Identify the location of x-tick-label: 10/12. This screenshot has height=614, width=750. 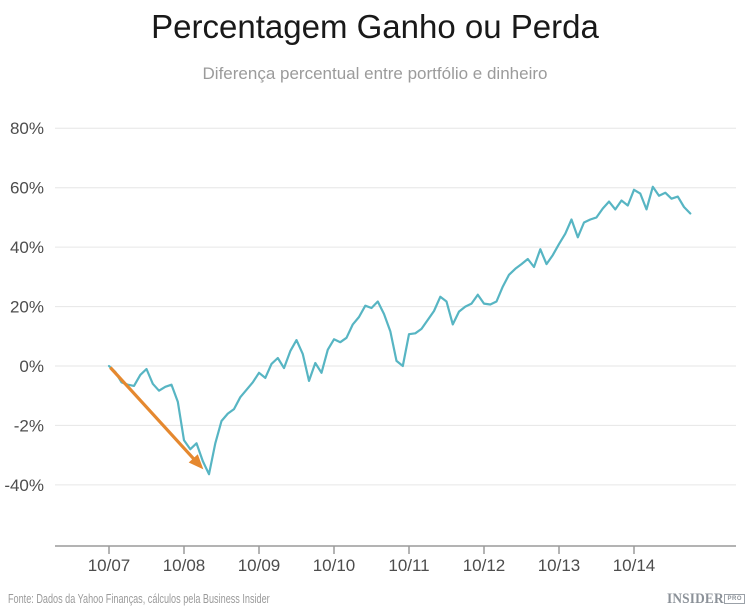
(484, 565).